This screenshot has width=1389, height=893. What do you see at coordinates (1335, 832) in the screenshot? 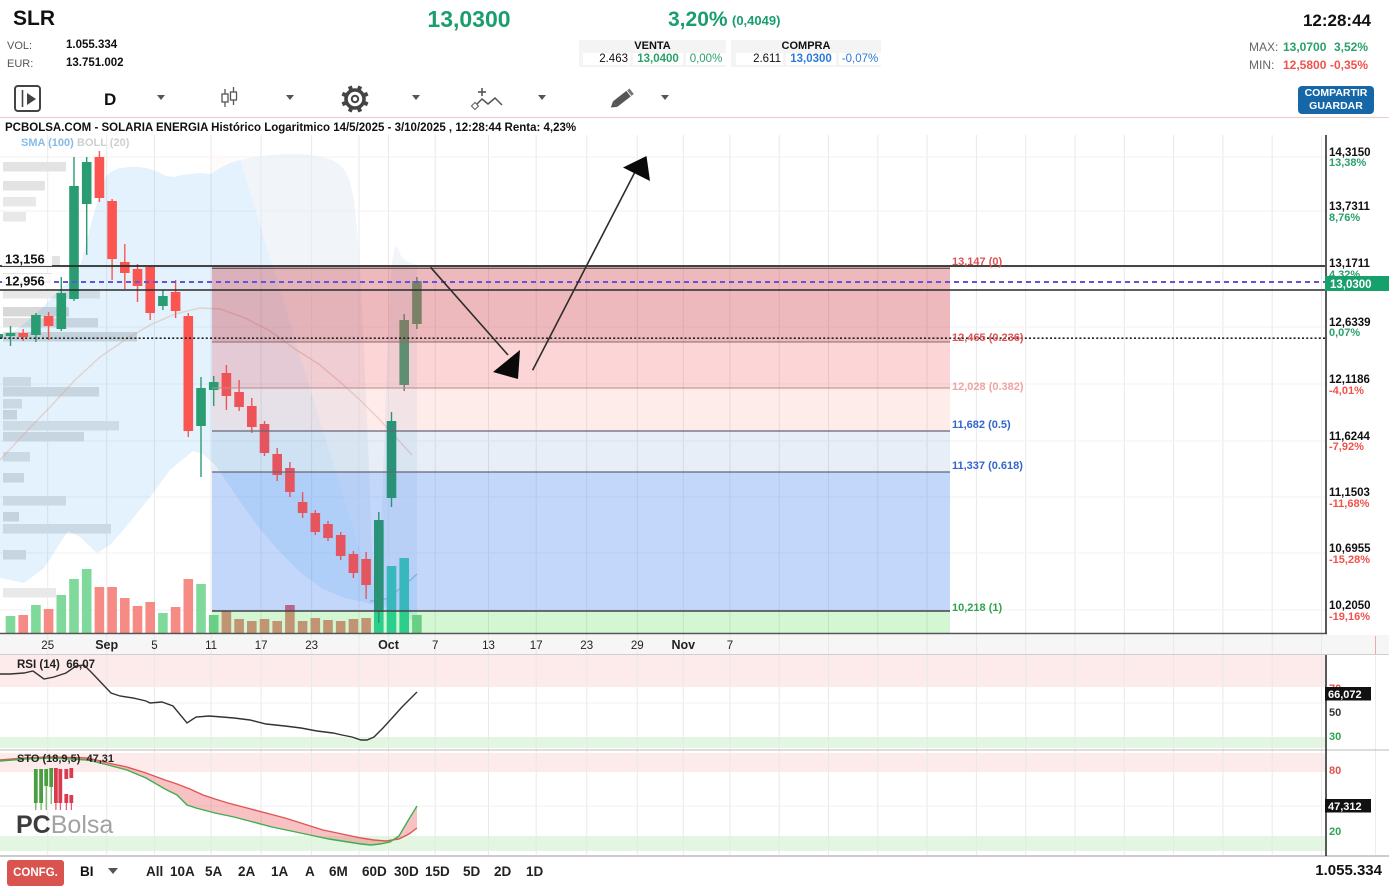
I see `svg-text: 20` at bounding box center [1335, 832].